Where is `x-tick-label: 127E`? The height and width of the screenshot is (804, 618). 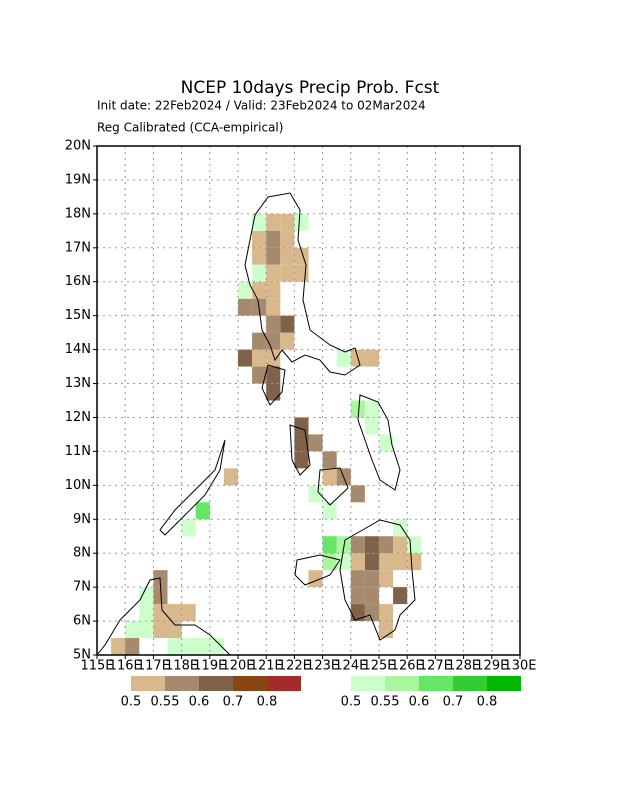 x-tick-label: 127E is located at coordinates (435, 666).